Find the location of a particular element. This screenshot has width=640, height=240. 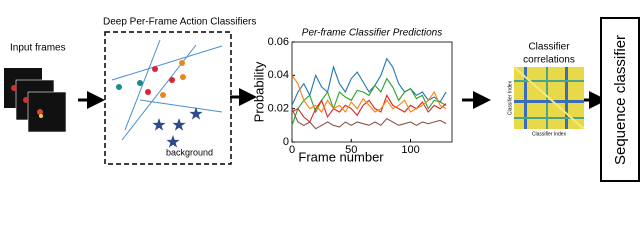

plot-frame is located at coordinates (372, 92).